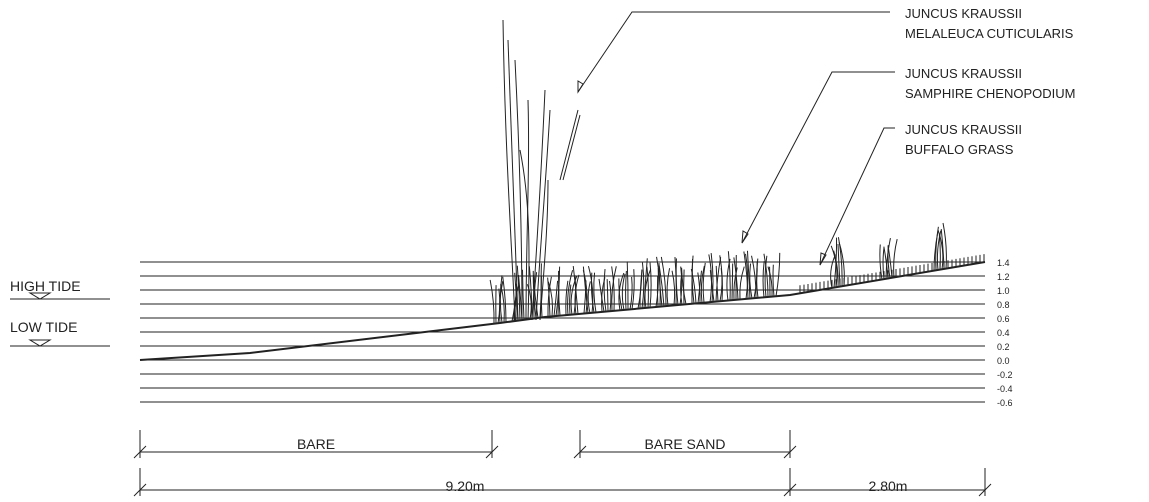 This screenshot has height=502, width=1149. What do you see at coordinates (465, 486) in the screenshot?
I see `dimension-label: 9.20m` at bounding box center [465, 486].